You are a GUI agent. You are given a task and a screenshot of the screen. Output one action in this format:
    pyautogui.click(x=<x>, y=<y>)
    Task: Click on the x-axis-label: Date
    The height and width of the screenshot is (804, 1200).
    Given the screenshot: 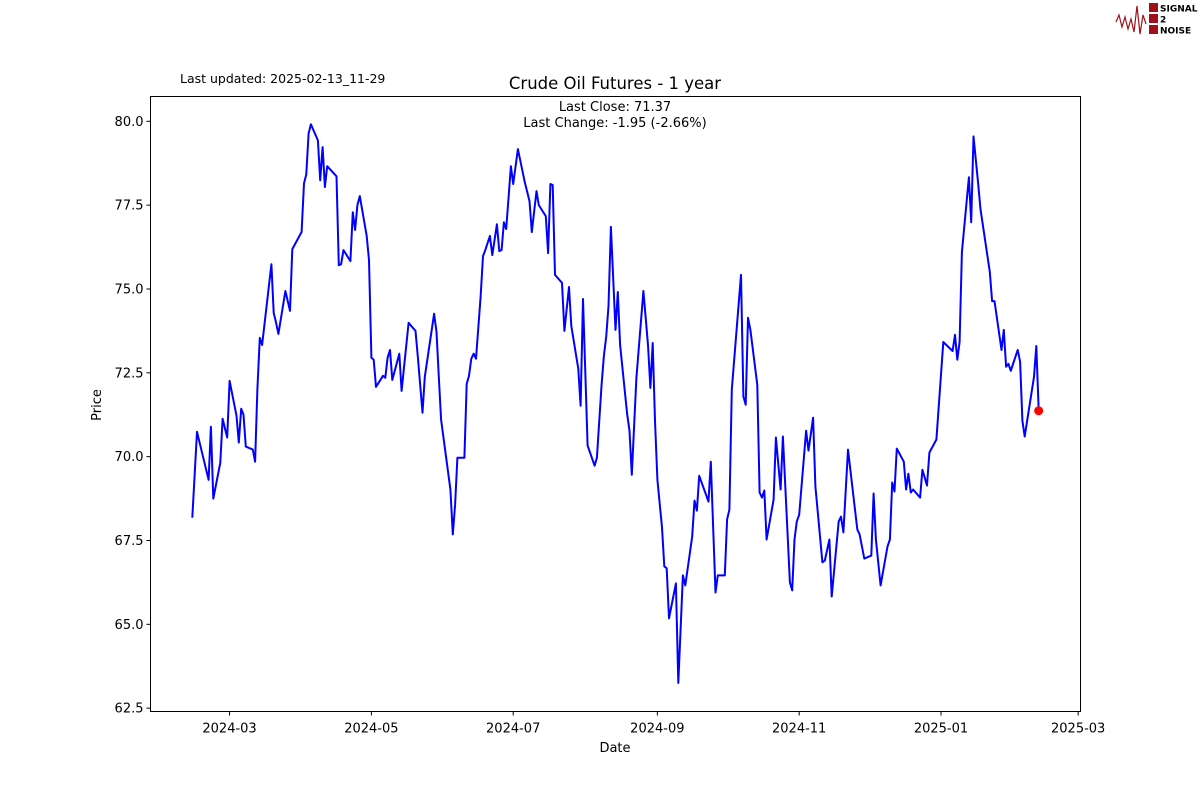 What is the action you would take?
    pyautogui.click(x=614, y=748)
    